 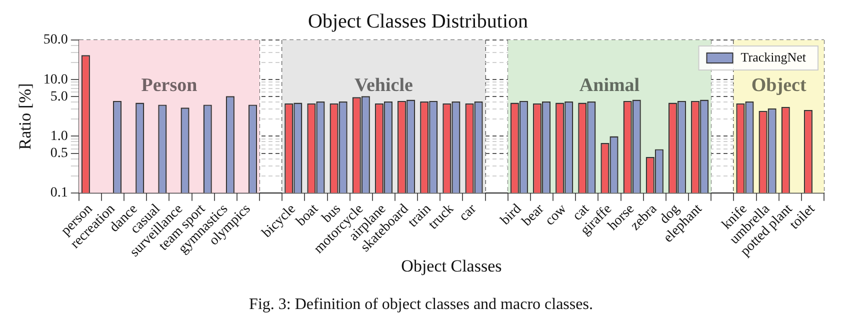 What do you see at coordinates (468, 212) in the screenshot?
I see `x-tick-label: car` at bounding box center [468, 212].